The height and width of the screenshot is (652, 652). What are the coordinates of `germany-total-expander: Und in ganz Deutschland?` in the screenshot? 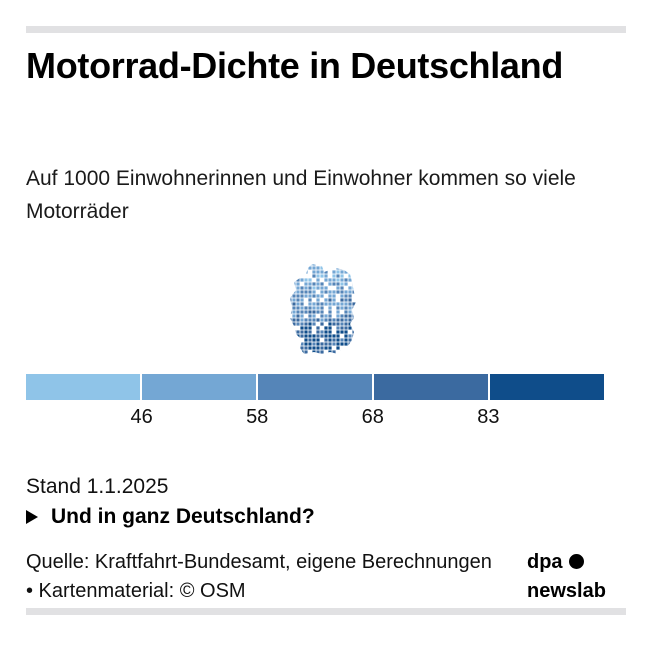 It's located at (170, 517).